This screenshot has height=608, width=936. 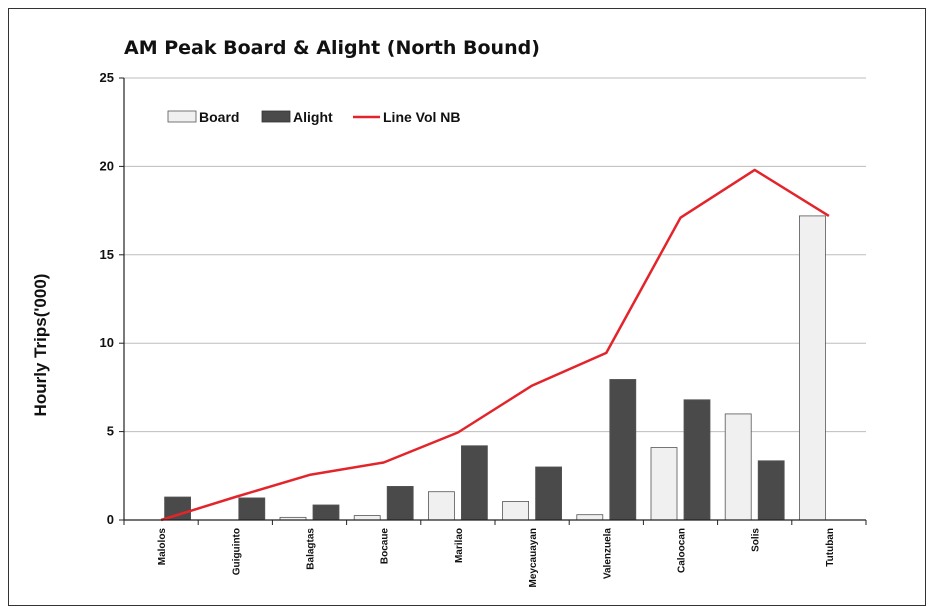 What do you see at coordinates (107, 77) in the screenshot?
I see `y-tick-label: 25` at bounding box center [107, 77].